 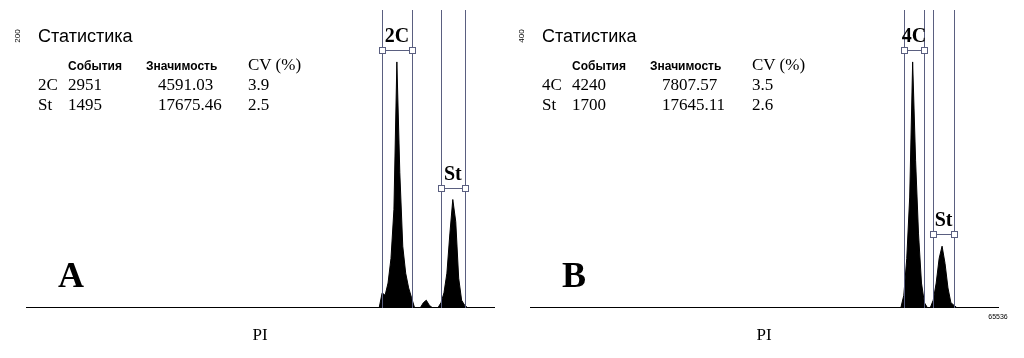 What do you see at coordinates (48, 84) in the screenshot?
I see `annotation: 2C` at bounding box center [48, 84].